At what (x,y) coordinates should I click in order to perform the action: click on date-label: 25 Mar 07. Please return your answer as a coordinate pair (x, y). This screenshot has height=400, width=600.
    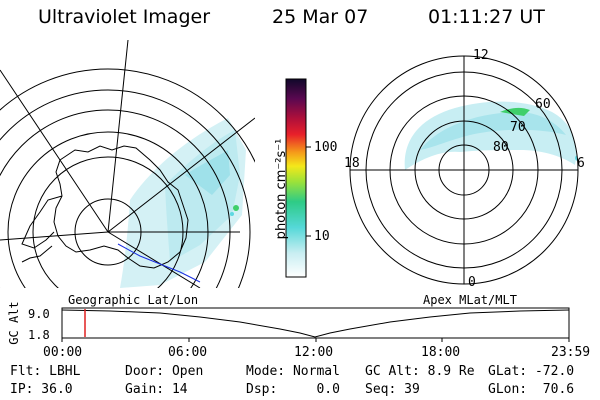
    Looking at the image, I should click on (320, 17).